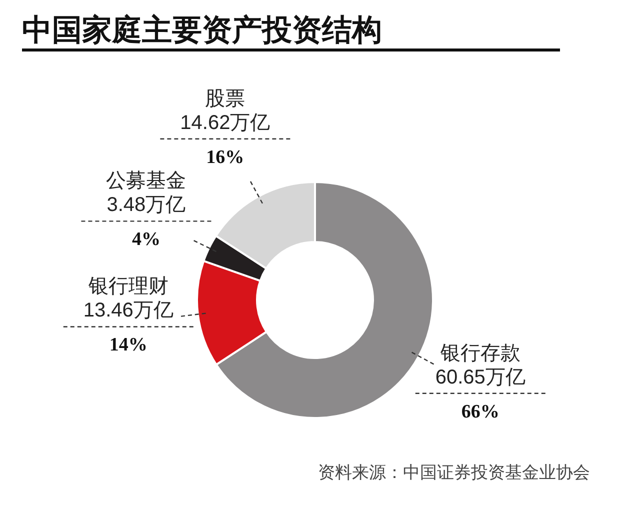 The width and height of the screenshot is (641, 516). I want to click on data-label: 13.46万亿 14%, so click(128, 328).